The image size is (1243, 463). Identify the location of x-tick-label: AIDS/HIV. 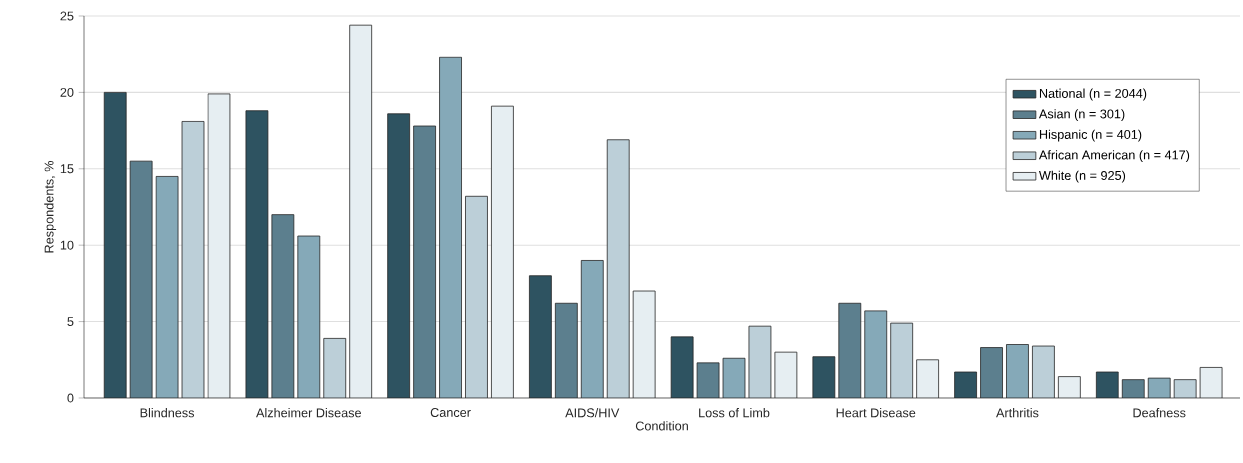
(592, 413).